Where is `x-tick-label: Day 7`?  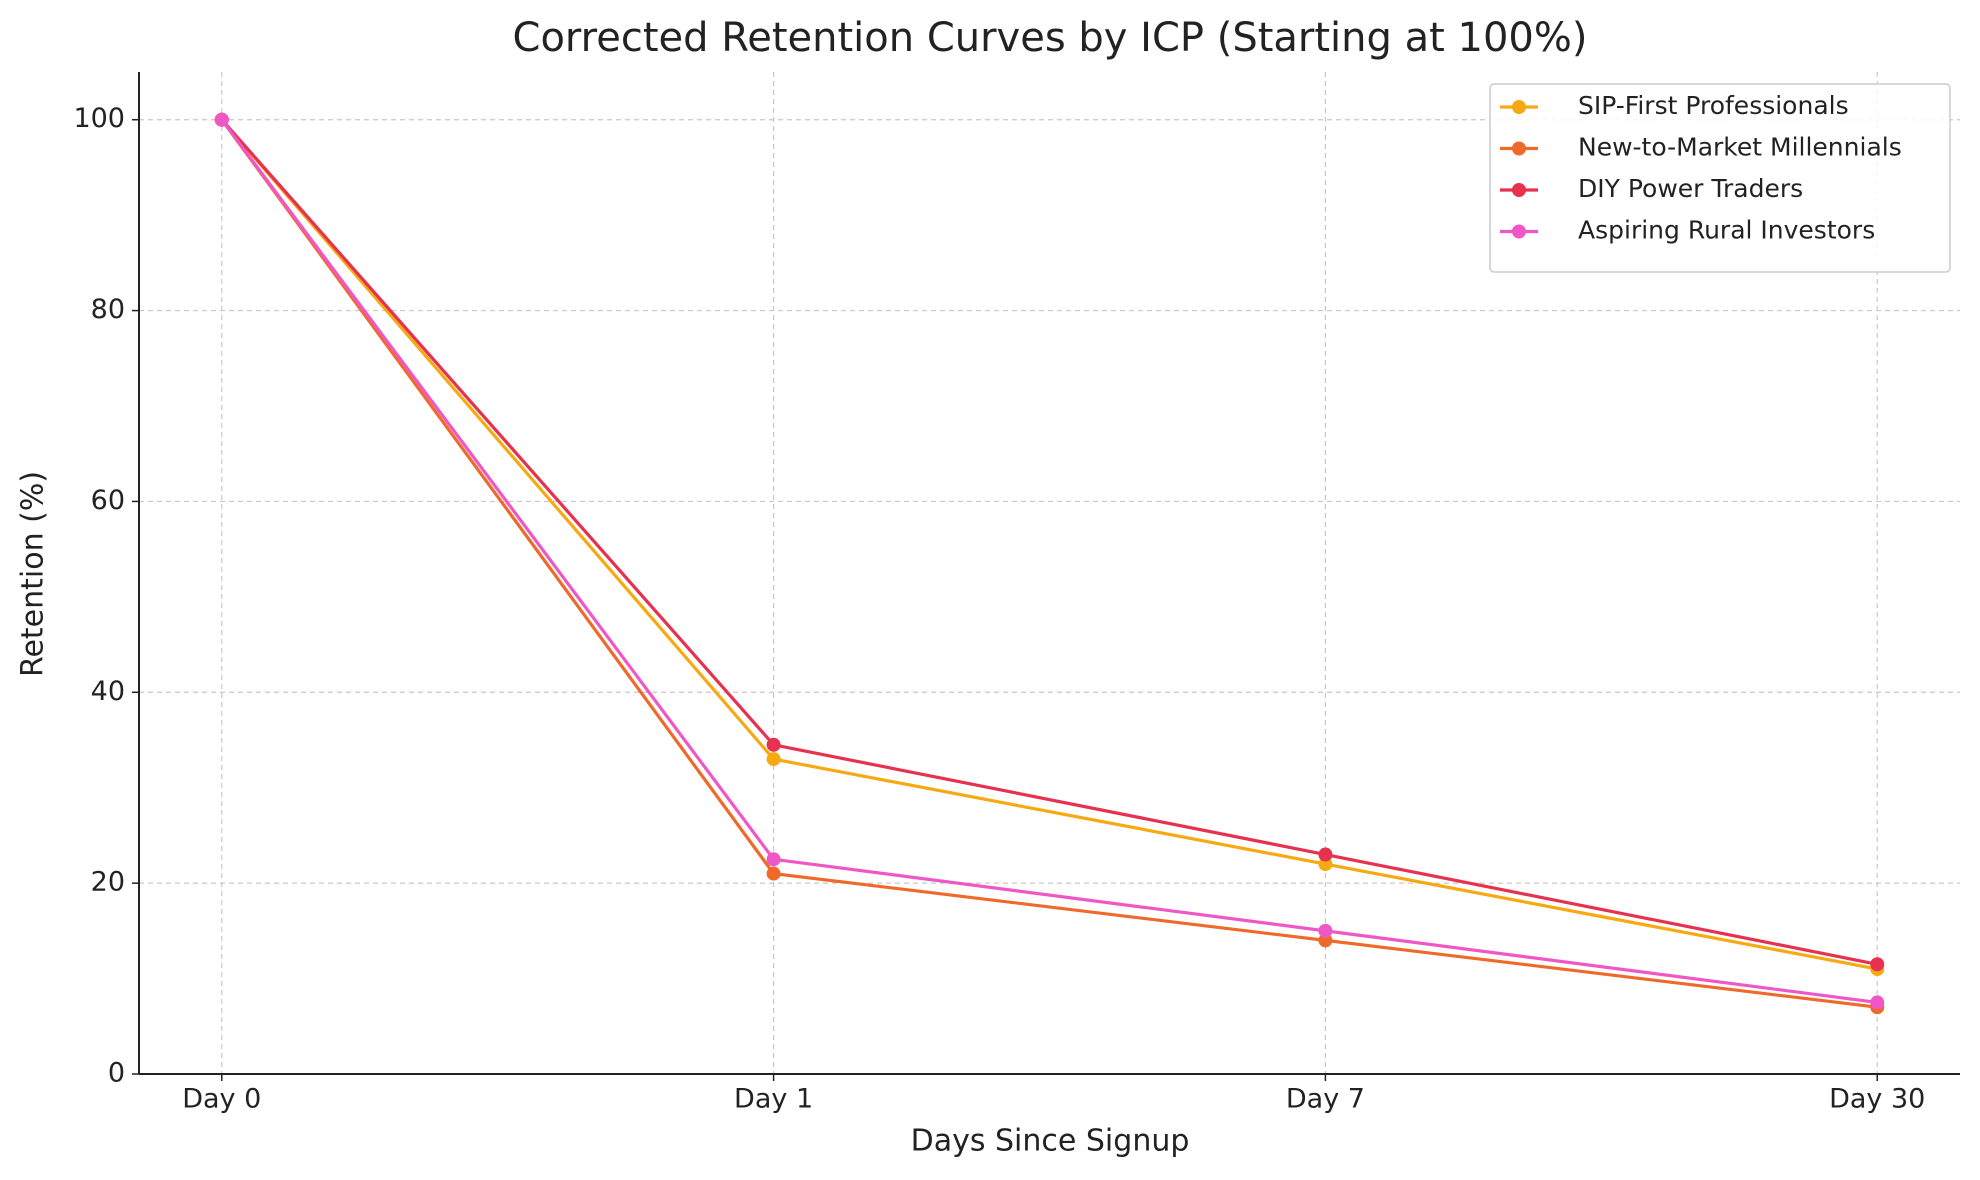
x-tick-label: Day 7 is located at coordinates (1325, 1099).